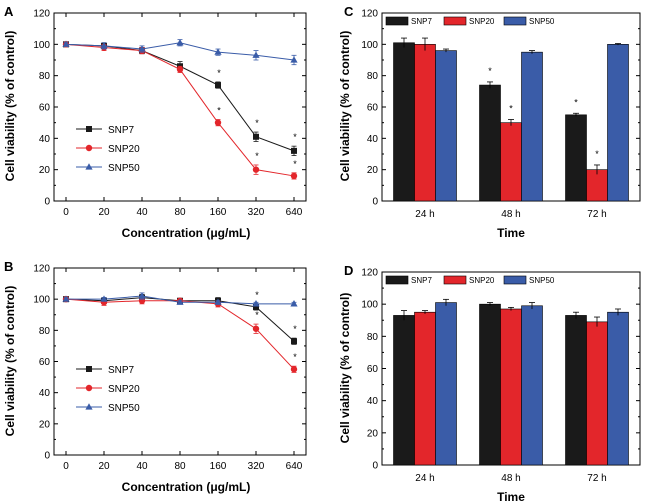 This screenshot has height=504, width=649. What do you see at coordinates (373, 337) in the screenshot?
I see `y-tick-label: 80` at bounding box center [373, 337].